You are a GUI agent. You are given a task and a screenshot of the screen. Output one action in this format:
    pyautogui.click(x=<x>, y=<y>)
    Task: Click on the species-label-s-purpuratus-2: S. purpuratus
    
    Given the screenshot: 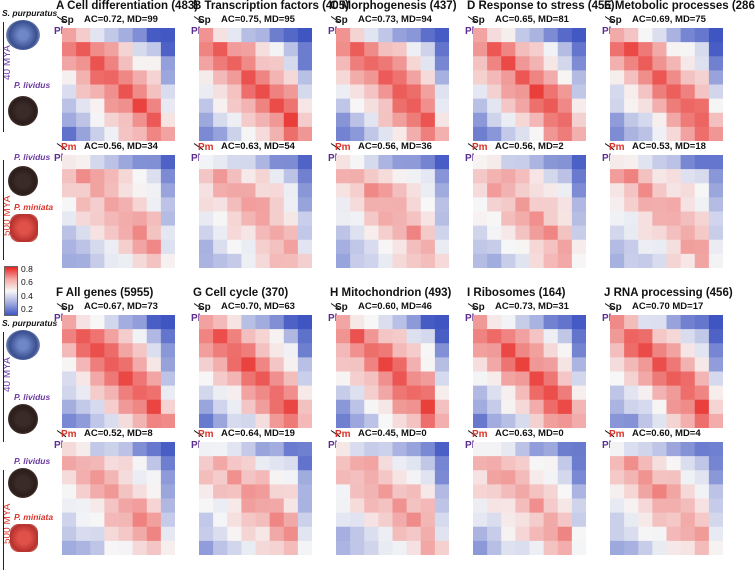 What is the action you would take?
    pyautogui.click(x=30, y=323)
    